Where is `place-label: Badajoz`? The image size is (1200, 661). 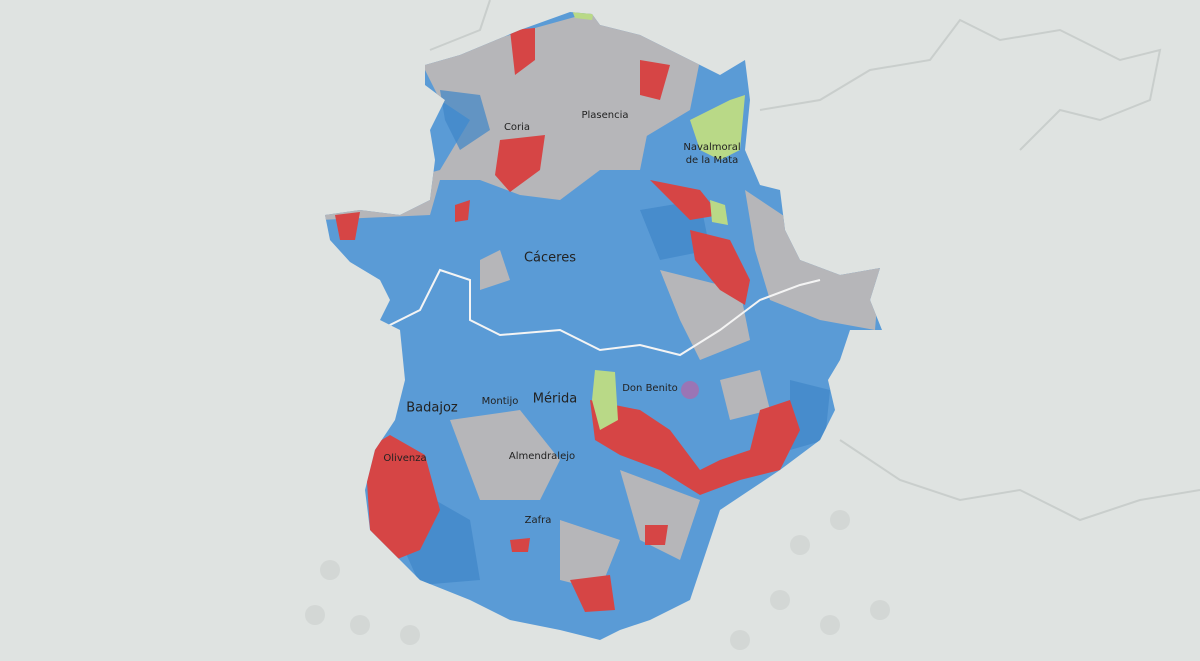 place-label: Badajoz is located at coordinates (432, 408).